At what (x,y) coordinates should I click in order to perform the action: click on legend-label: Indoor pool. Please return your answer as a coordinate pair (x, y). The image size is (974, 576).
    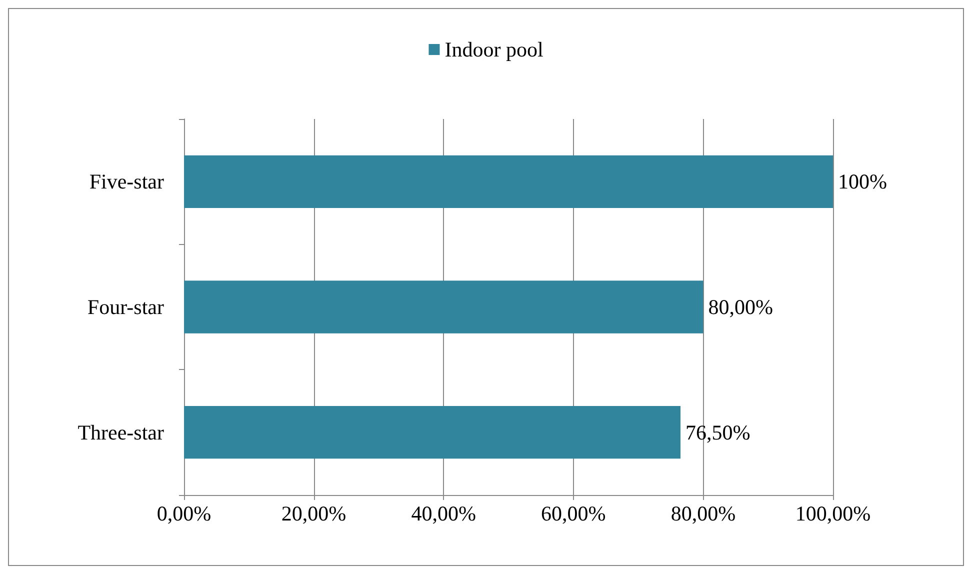
    Looking at the image, I should click on (494, 50).